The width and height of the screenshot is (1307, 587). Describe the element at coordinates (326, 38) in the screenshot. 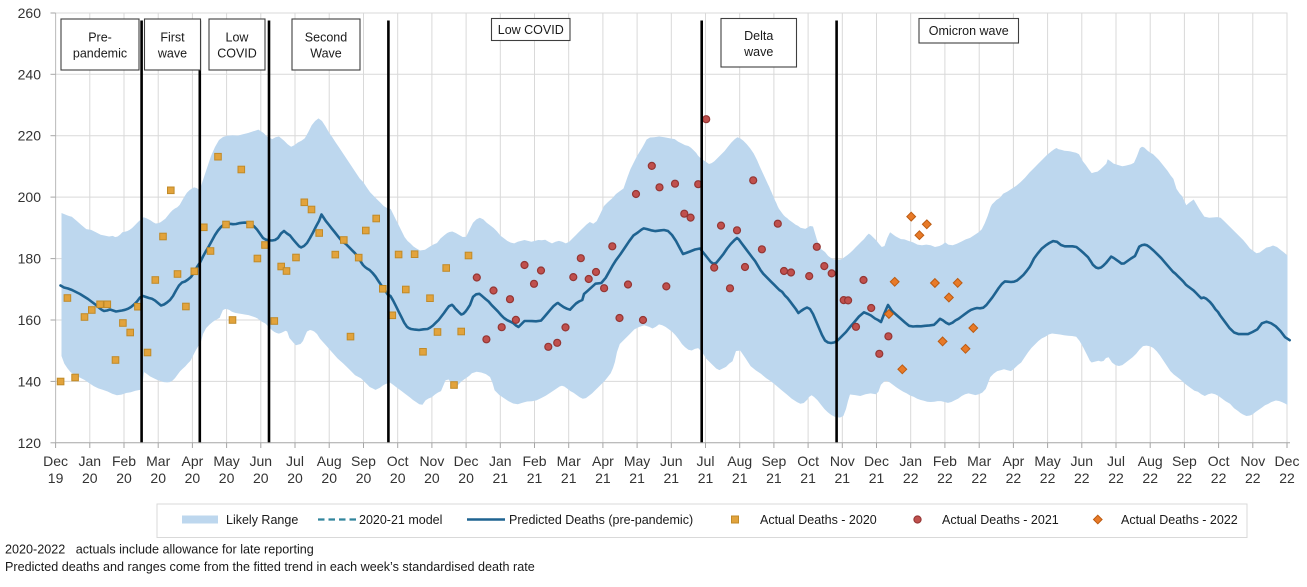

I see `svg-text: Second` at that location.